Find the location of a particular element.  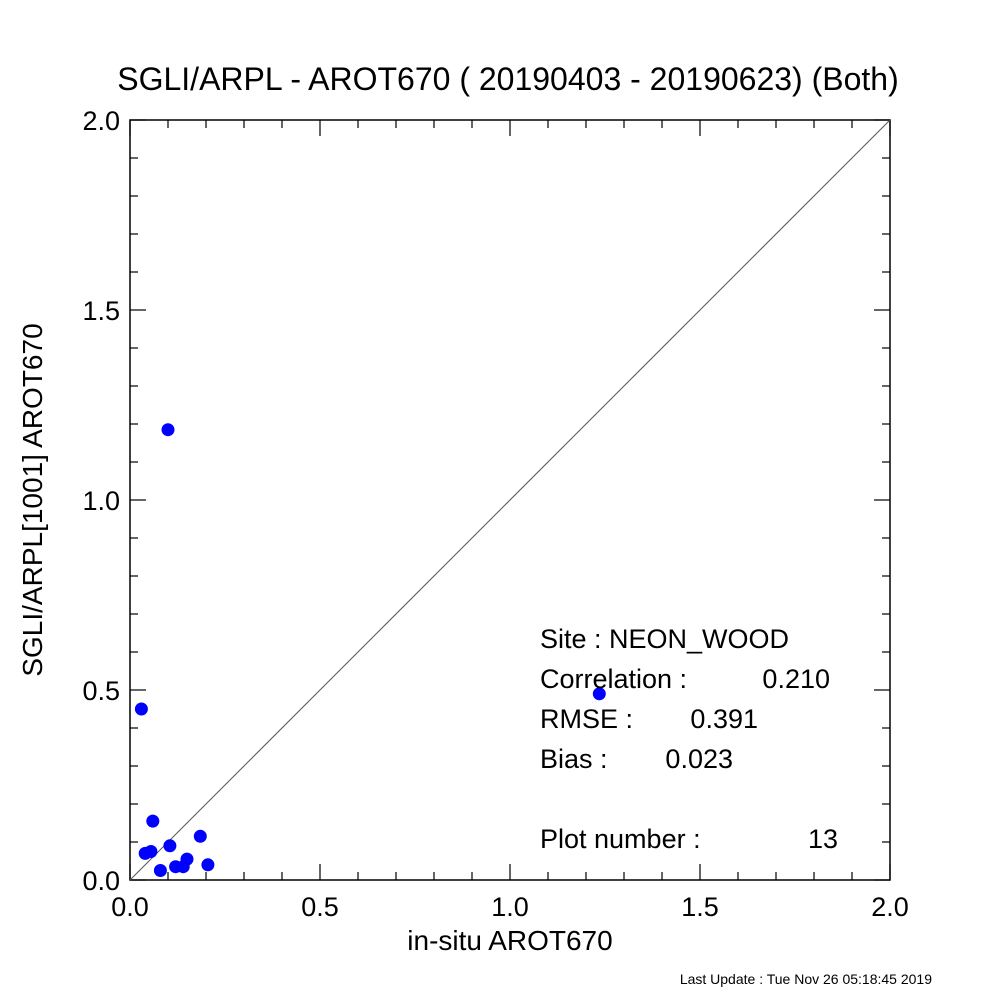

stats-rmse-value: 0.391 is located at coordinates (724, 719).